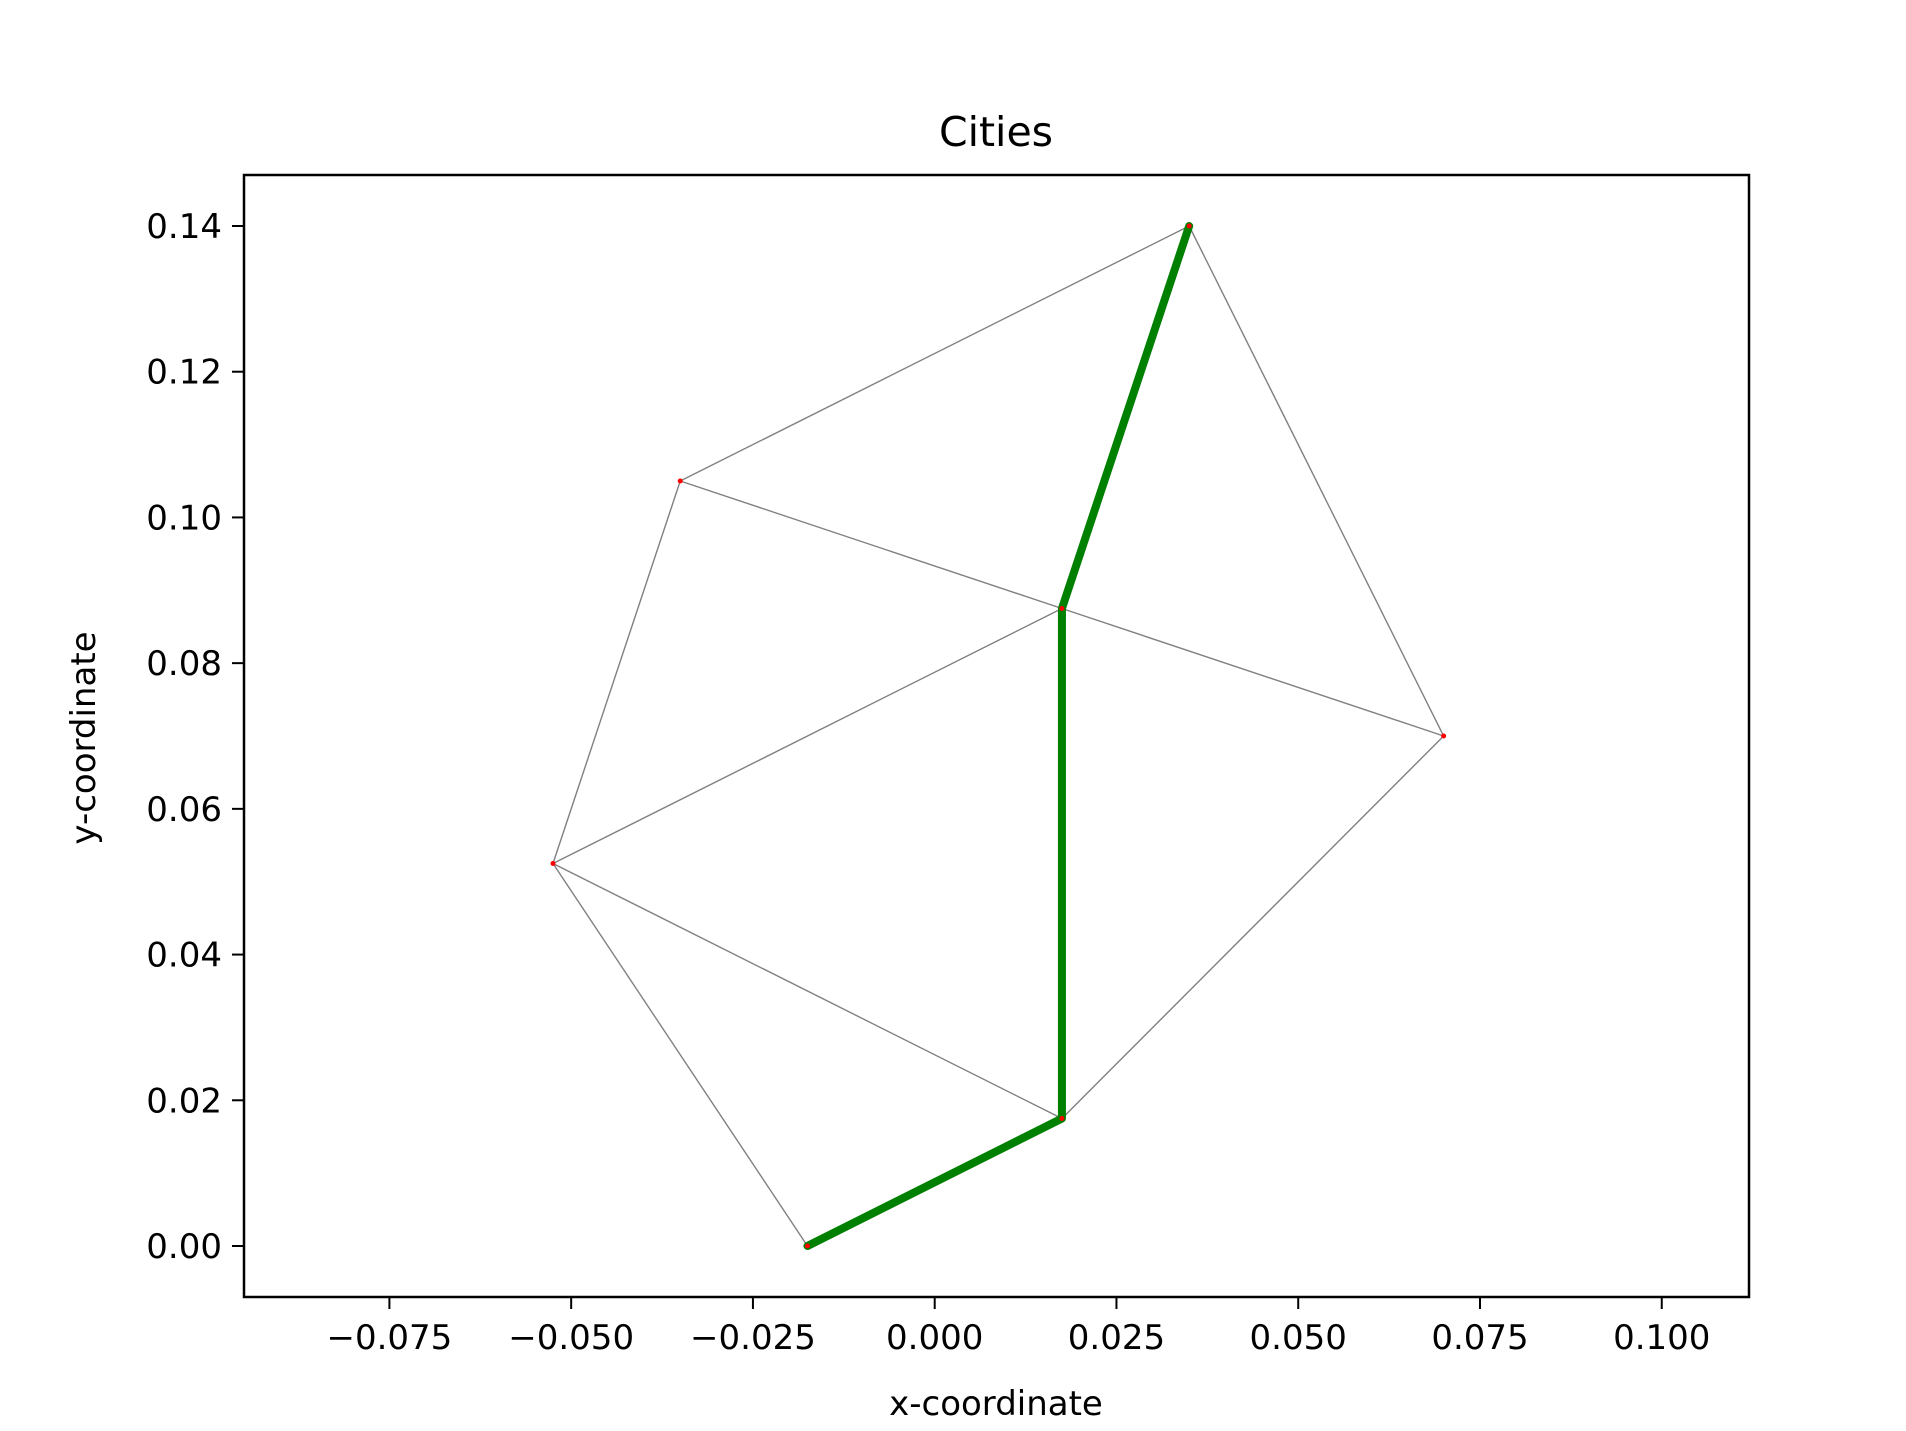 The width and height of the screenshot is (1906, 1431). Describe the element at coordinates (184, 227) in the screenshot. I see `y-tick-label: 0.14` at that location.